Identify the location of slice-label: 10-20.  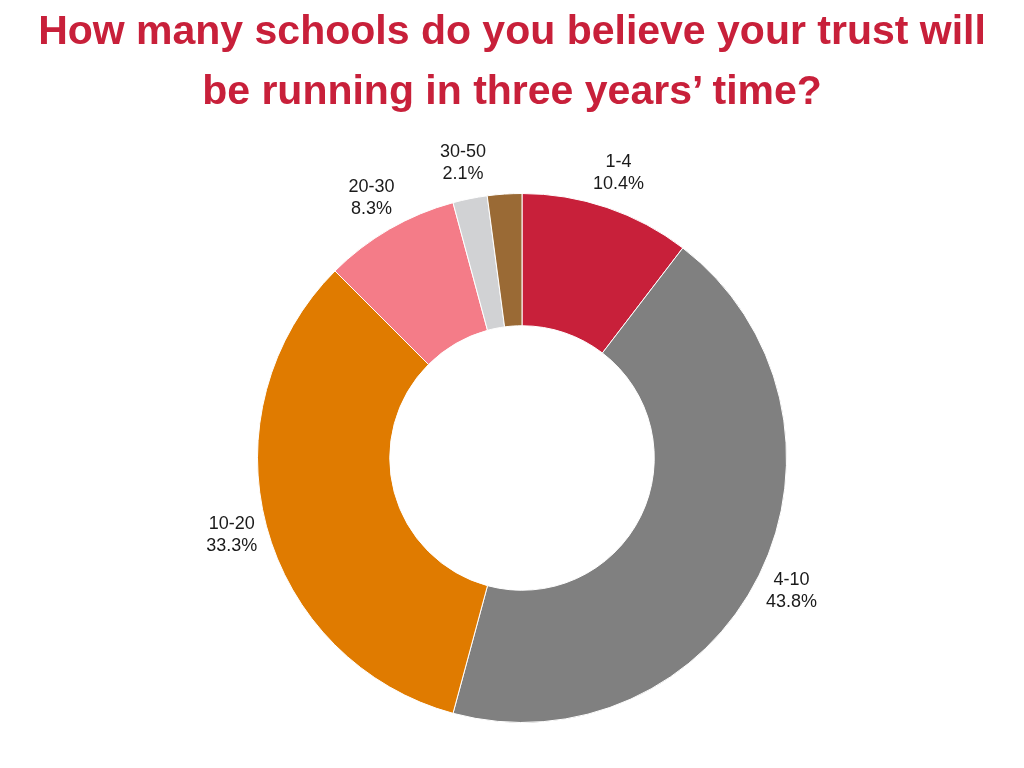
(231, 523).